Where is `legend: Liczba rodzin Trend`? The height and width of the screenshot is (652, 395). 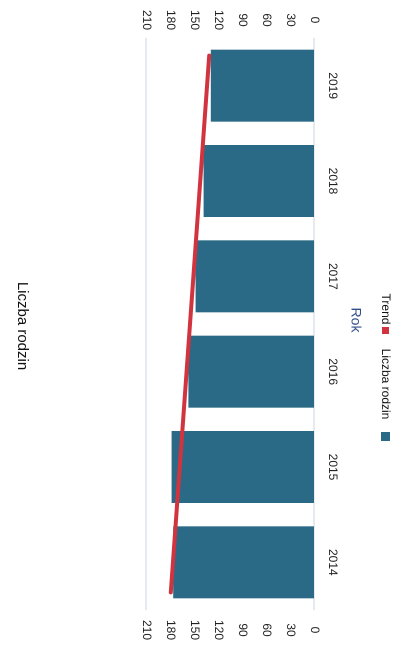
legend: Liczba rodzin Trend is located at coordinates (386, 367).